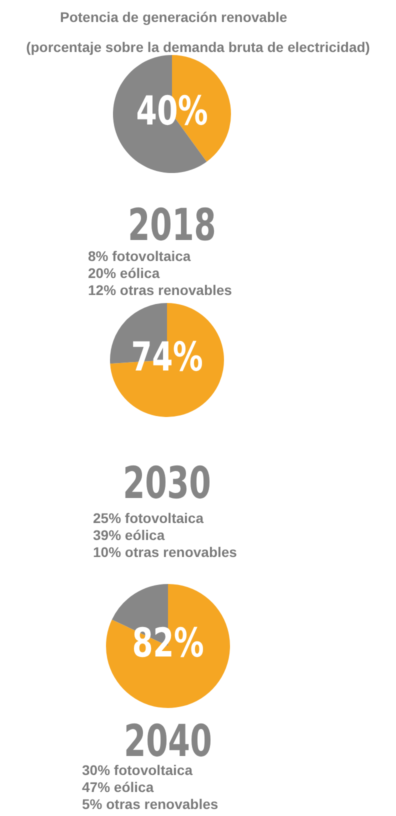 Image resolution: width=396 pixels, height=816 pixels. Describe the element at coordinates (167, 483) in the screenshot. I see `text: 2030` at that location.